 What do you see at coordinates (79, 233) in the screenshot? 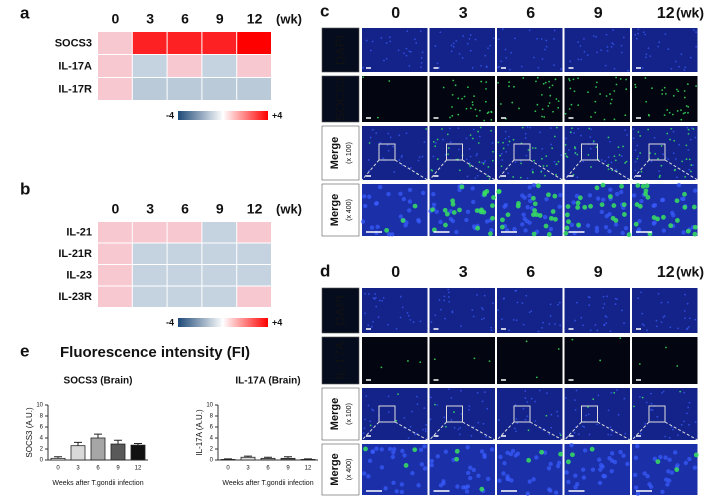
I see `row-label: IL-21` at bounding box center [79, 233].